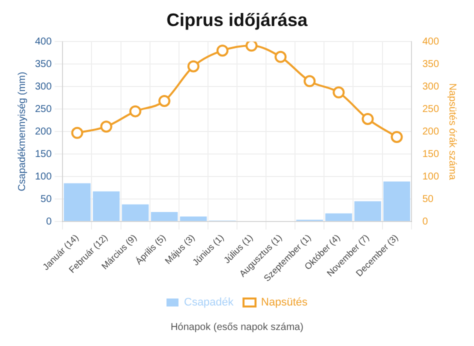  I want to click on y-tick-label: 0, so click(49, 222).